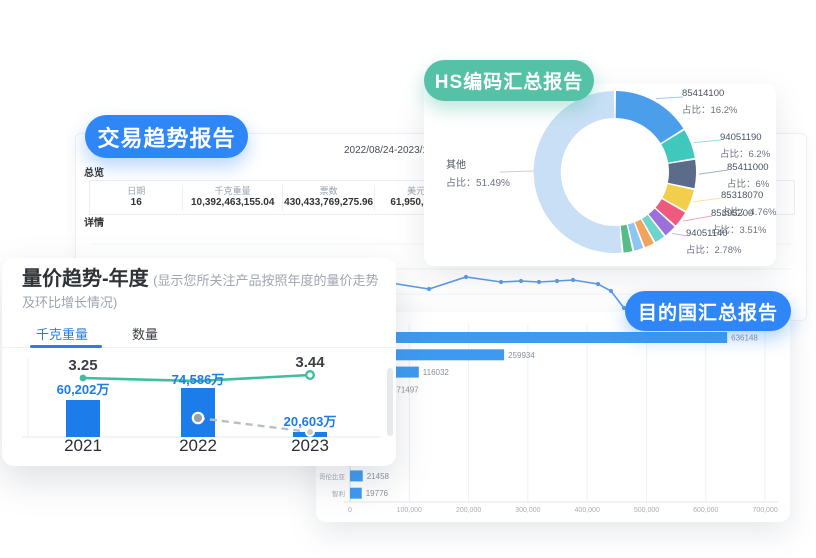 Image resolution: width=816 pixels, height=558 pixels. What do you see at coordinates (327, 197) in the screenshot?
I see `overview-cell: 票数 430,433,769,275.96` at bounding box center [327, 197].